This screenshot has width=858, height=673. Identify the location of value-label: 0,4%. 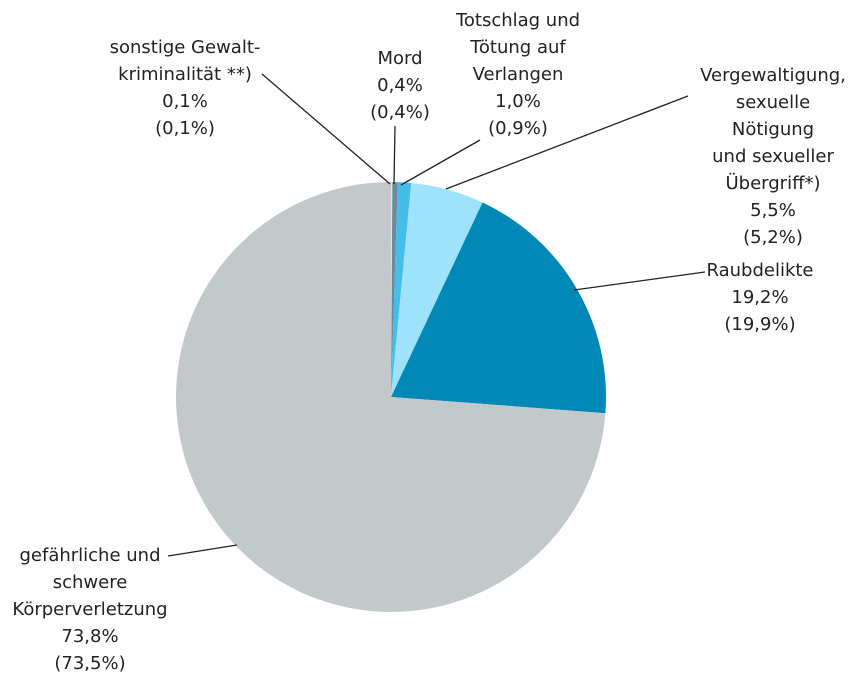
(400, 85).